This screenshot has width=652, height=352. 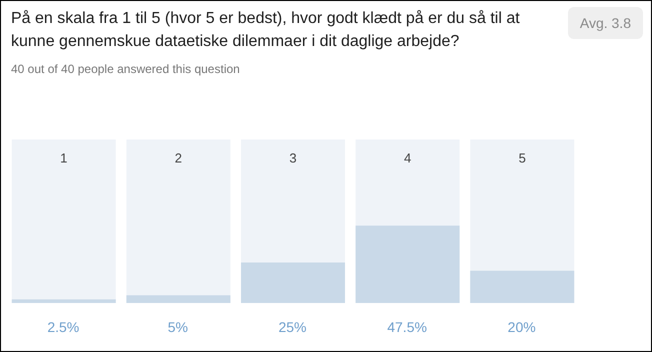 What do you see at coordinates (178, 158) in the screenshot?
I see `x-tick-label: 2` at bounding box center [178, 158].